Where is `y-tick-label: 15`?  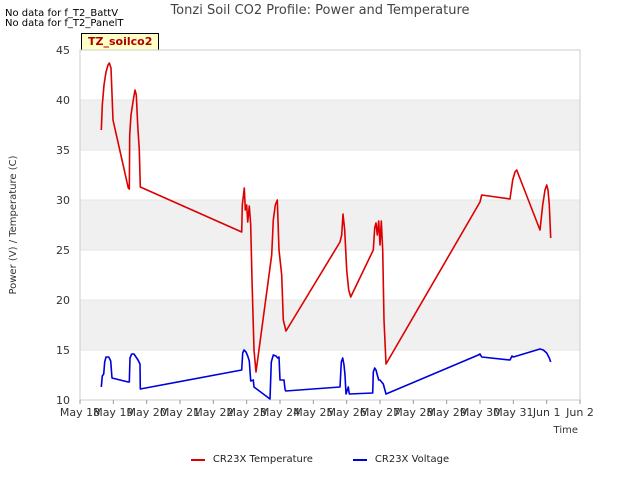
y-tick-label: 15 is located at coordinates (63, 350).